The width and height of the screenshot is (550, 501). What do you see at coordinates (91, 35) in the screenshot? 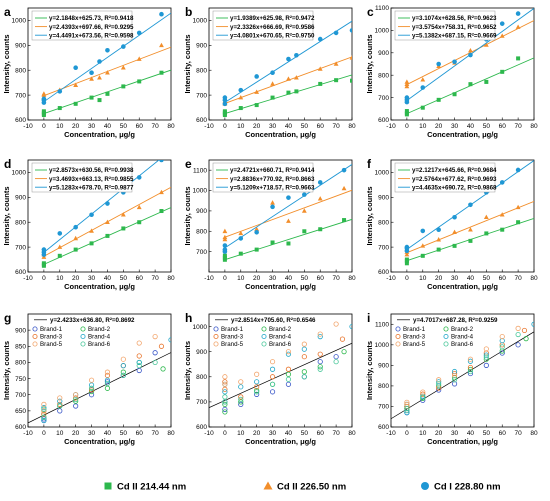
I see `legend-equation: y=4.4491x+673.56, R²=0.9598` at bounding box center [91, 35].